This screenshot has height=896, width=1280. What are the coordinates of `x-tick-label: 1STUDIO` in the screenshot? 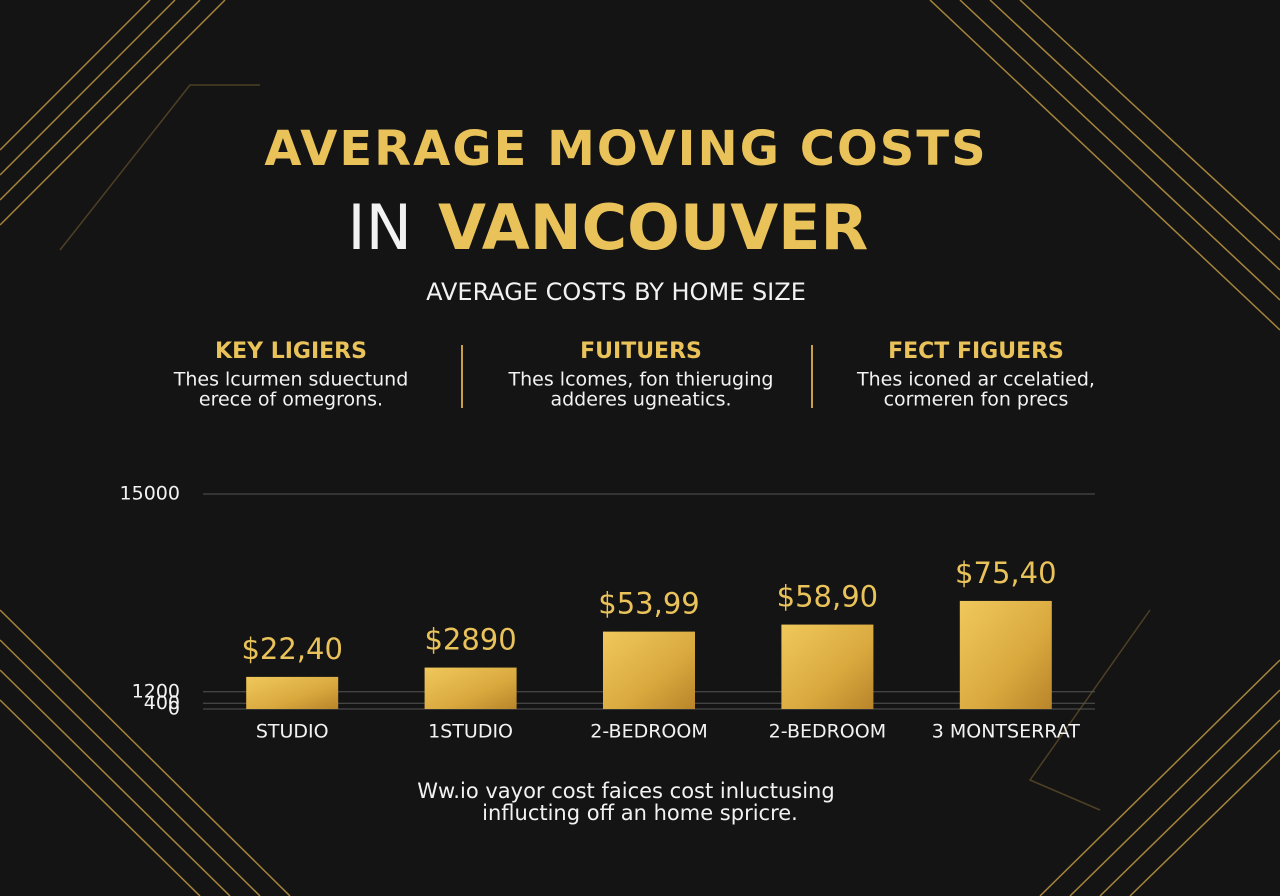 It's located at (470, 732).